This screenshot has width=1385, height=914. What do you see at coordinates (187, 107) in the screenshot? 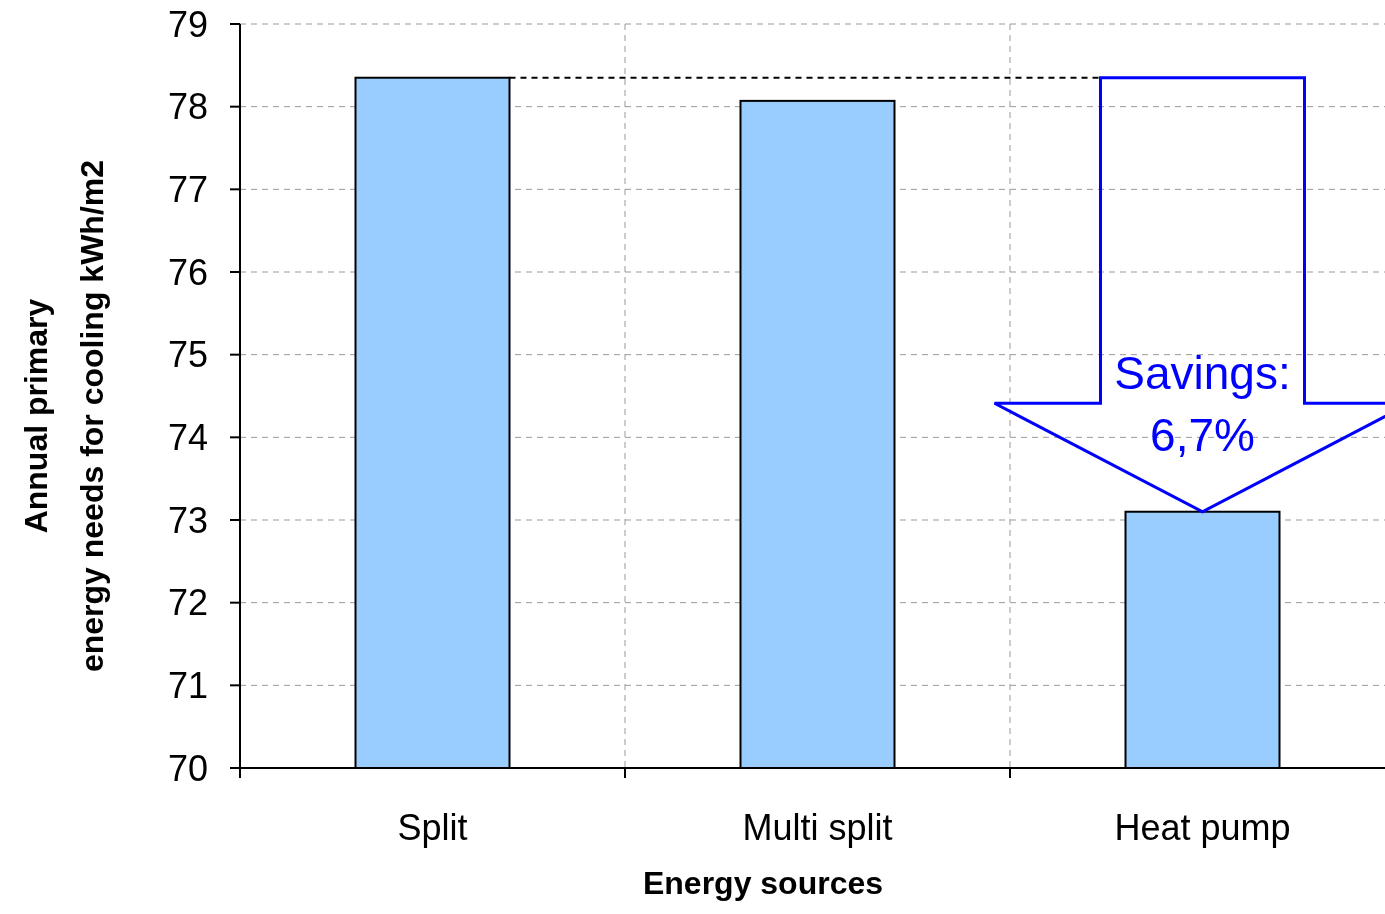
I see `y-tick-label: 78` at bounding box center [187, 107].